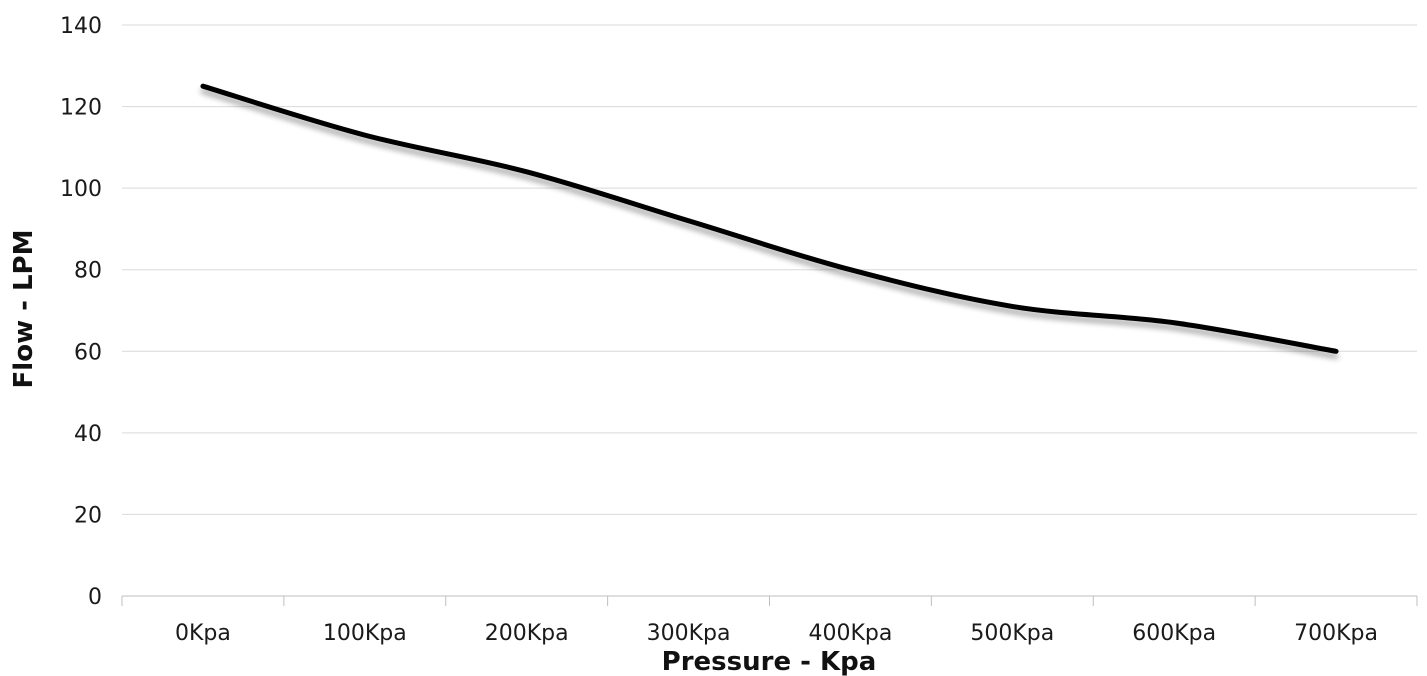 Image resolution: width=1427 pixels, height=676 pixels. What do you see at coordinates (203, 633) in the screenshot?
I see `x-tick-label: 0Kpa` at bounding box center [203, 633].